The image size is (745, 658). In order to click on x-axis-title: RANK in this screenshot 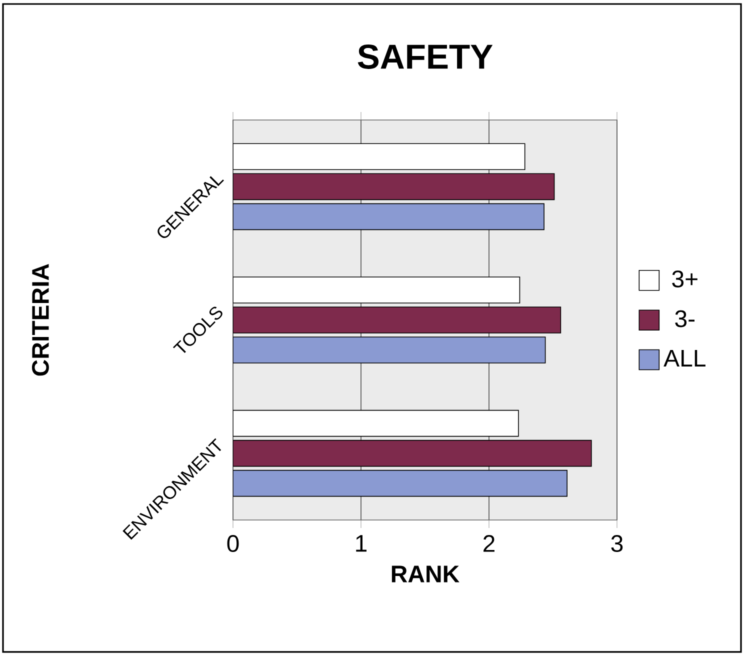, I will do `click(426, 574)`.